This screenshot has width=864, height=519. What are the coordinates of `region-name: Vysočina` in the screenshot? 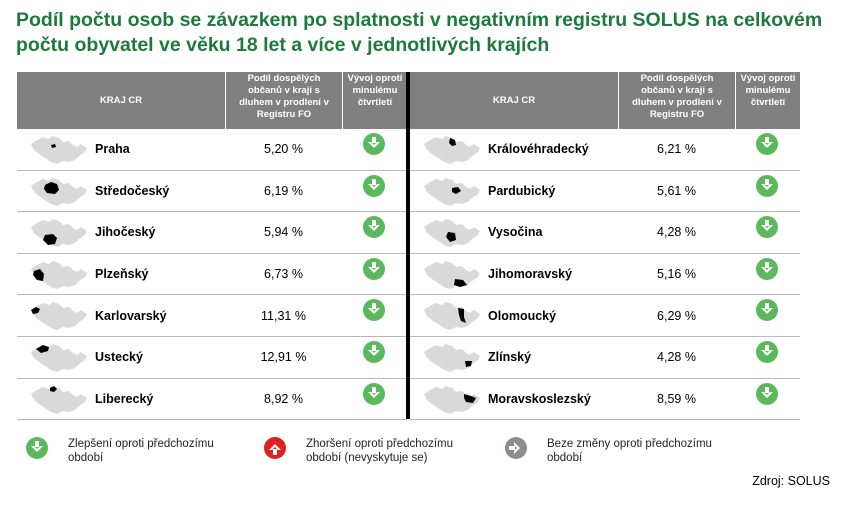 It's located at (515, 232).